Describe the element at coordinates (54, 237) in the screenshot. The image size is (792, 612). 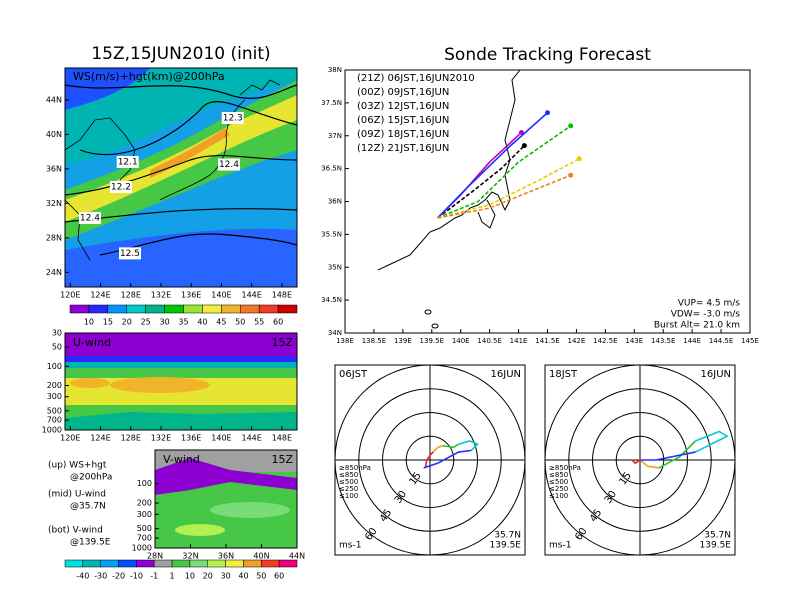
I see `y-tick-label: 28N` at that location.